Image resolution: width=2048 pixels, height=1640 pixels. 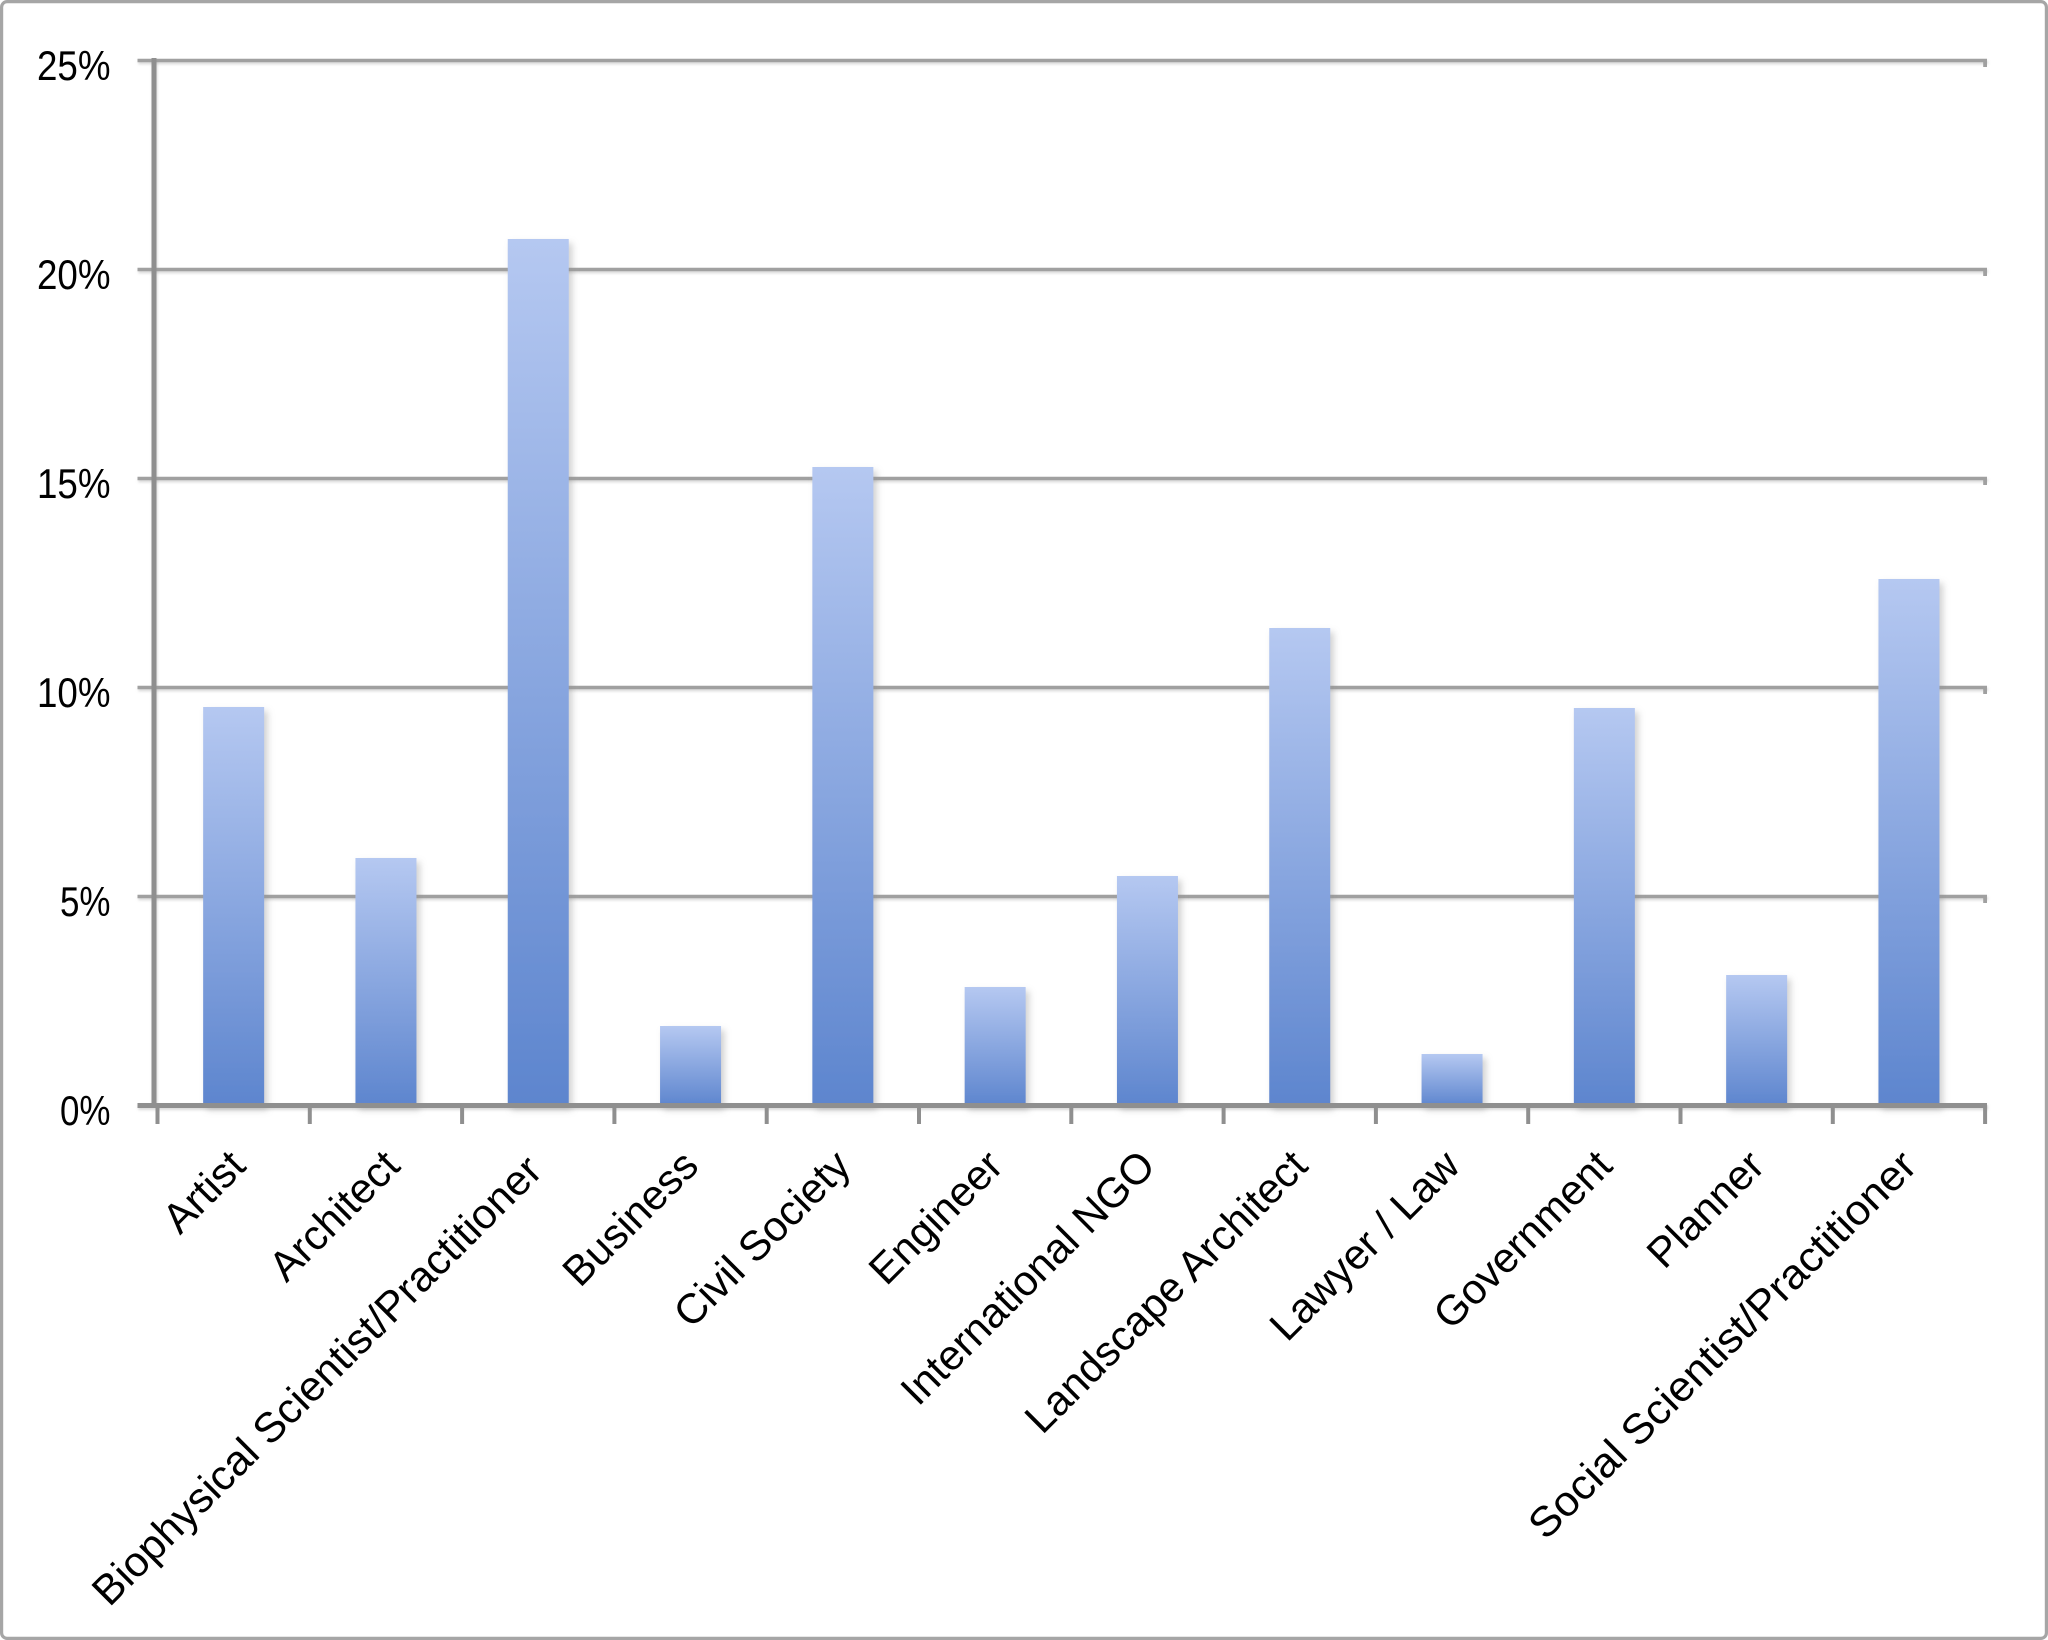 What do you see at coordinates (85, 901) in the screenshot?
I see `svg-text: 5%` at bounding box center [85, 901].